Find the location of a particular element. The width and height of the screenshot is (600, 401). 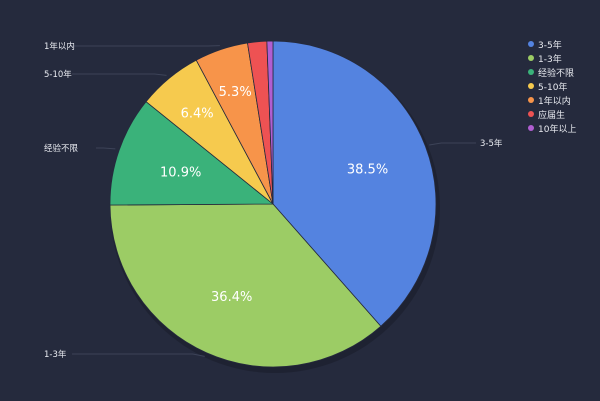

legend: 3-5年 1-3年经验不限 5-10年 1年以内应届生 10年以上 is located at coordinates (552, 86).